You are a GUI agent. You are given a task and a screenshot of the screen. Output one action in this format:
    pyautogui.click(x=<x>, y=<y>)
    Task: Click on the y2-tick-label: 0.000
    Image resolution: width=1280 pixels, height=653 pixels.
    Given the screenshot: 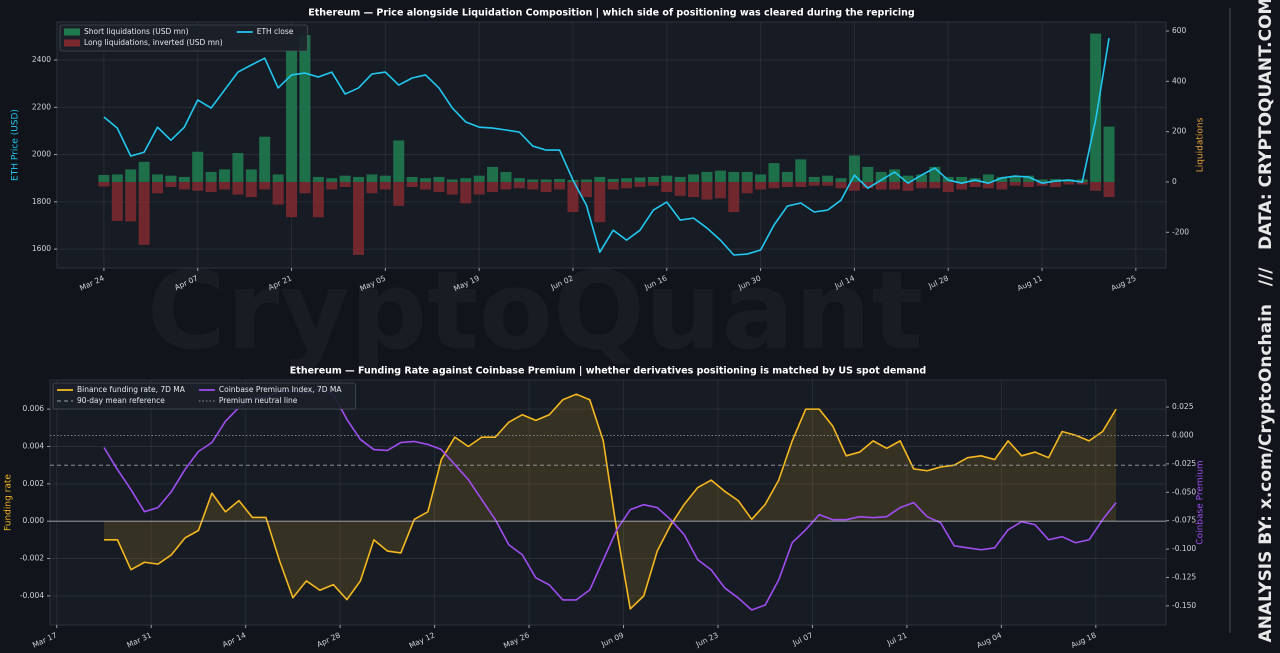 What is the action you would take?
    pyautogui.click(x=1183, y=434)
    